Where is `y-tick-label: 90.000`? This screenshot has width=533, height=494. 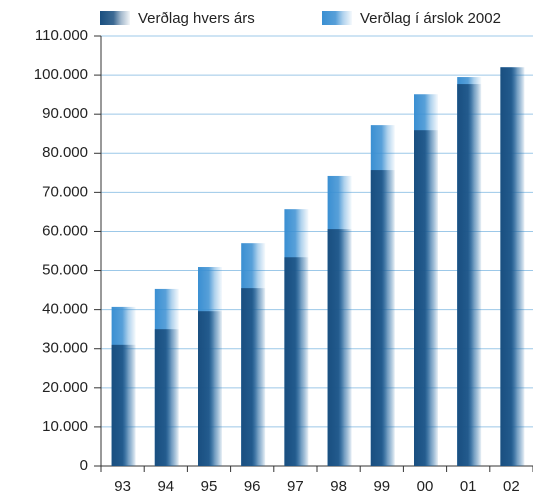 y-tick-label: 90.000 is located at coordinates (65, 113).